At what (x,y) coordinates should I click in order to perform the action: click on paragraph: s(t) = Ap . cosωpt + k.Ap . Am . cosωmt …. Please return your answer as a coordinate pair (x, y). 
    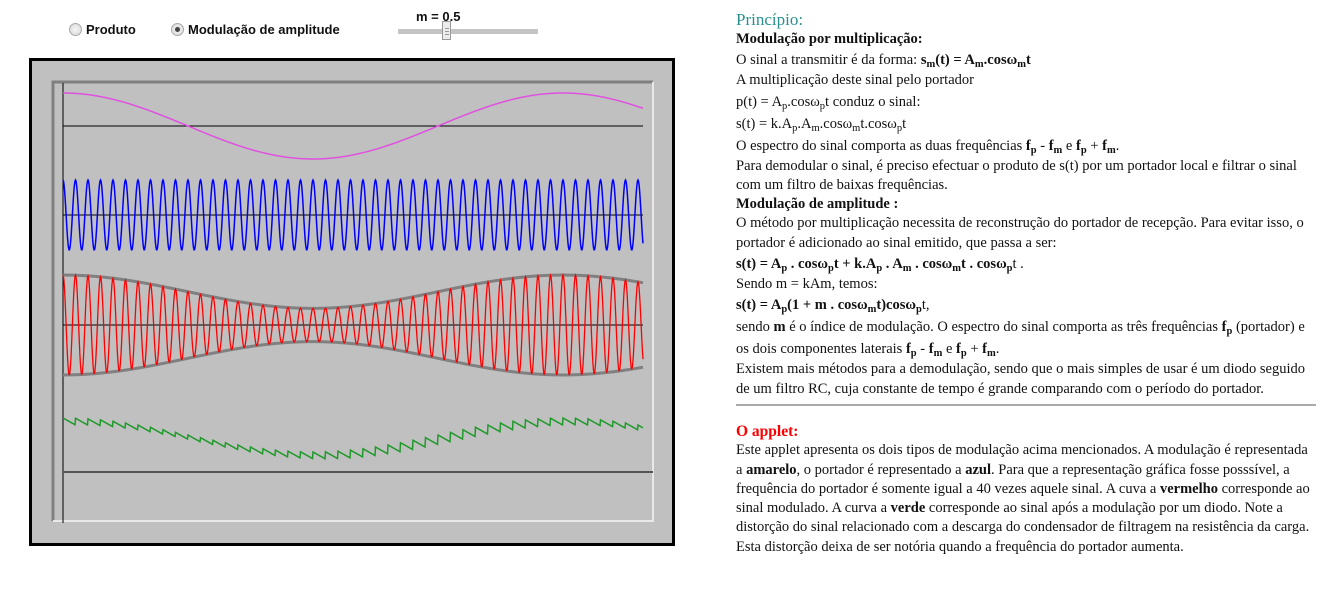
    Looking at the image, I should click on (1026, 264).